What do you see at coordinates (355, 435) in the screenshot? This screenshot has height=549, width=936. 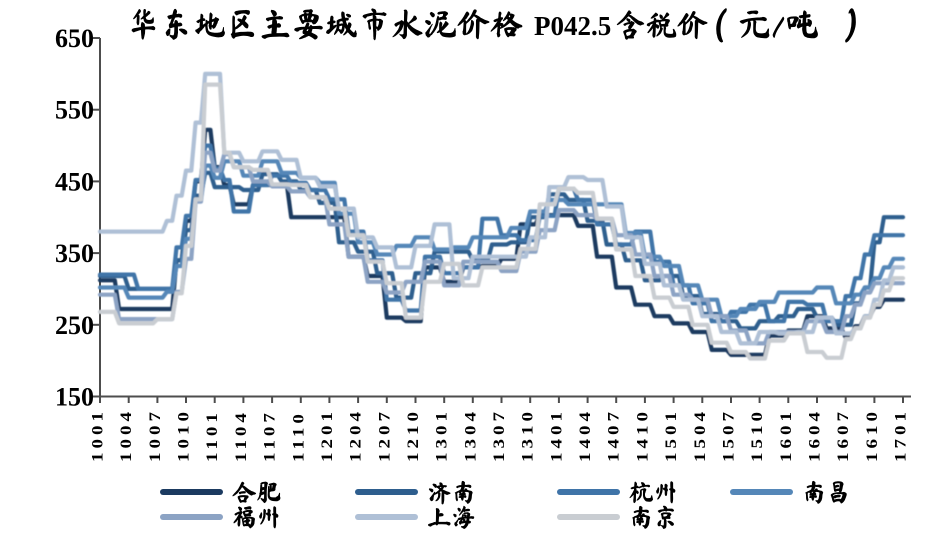 I see `svg-text: 1204` at bounding box center [355, 435].